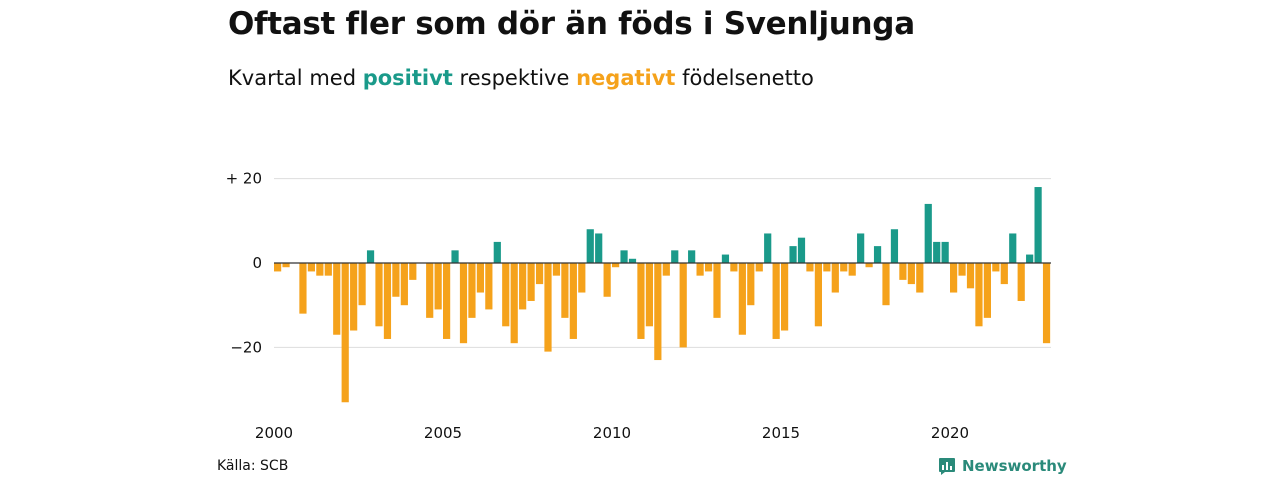 The image size is (1280, 480). Describe the element at coordinates (748, 78) in the screenshot. I see `subtitle-suffix: födelsenetto` at that location.